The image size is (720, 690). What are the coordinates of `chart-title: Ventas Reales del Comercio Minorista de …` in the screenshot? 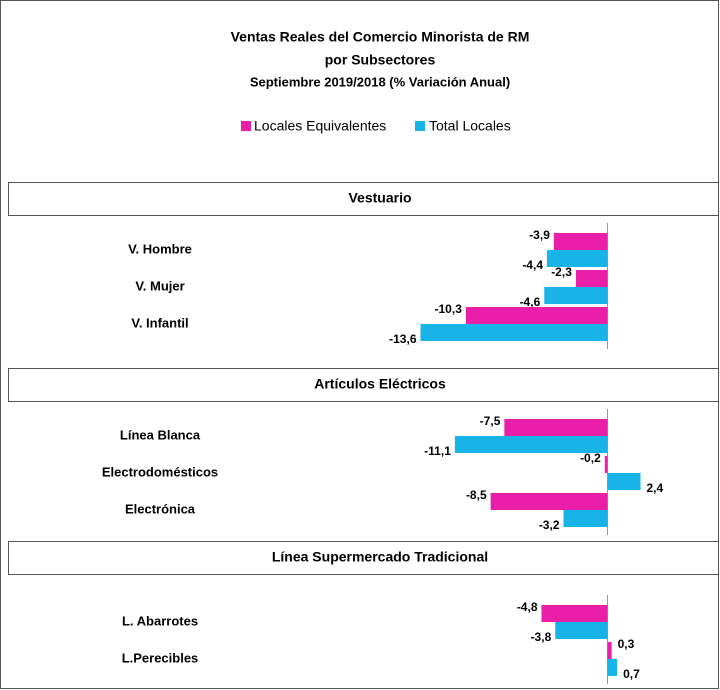 It's located at (380, 37).